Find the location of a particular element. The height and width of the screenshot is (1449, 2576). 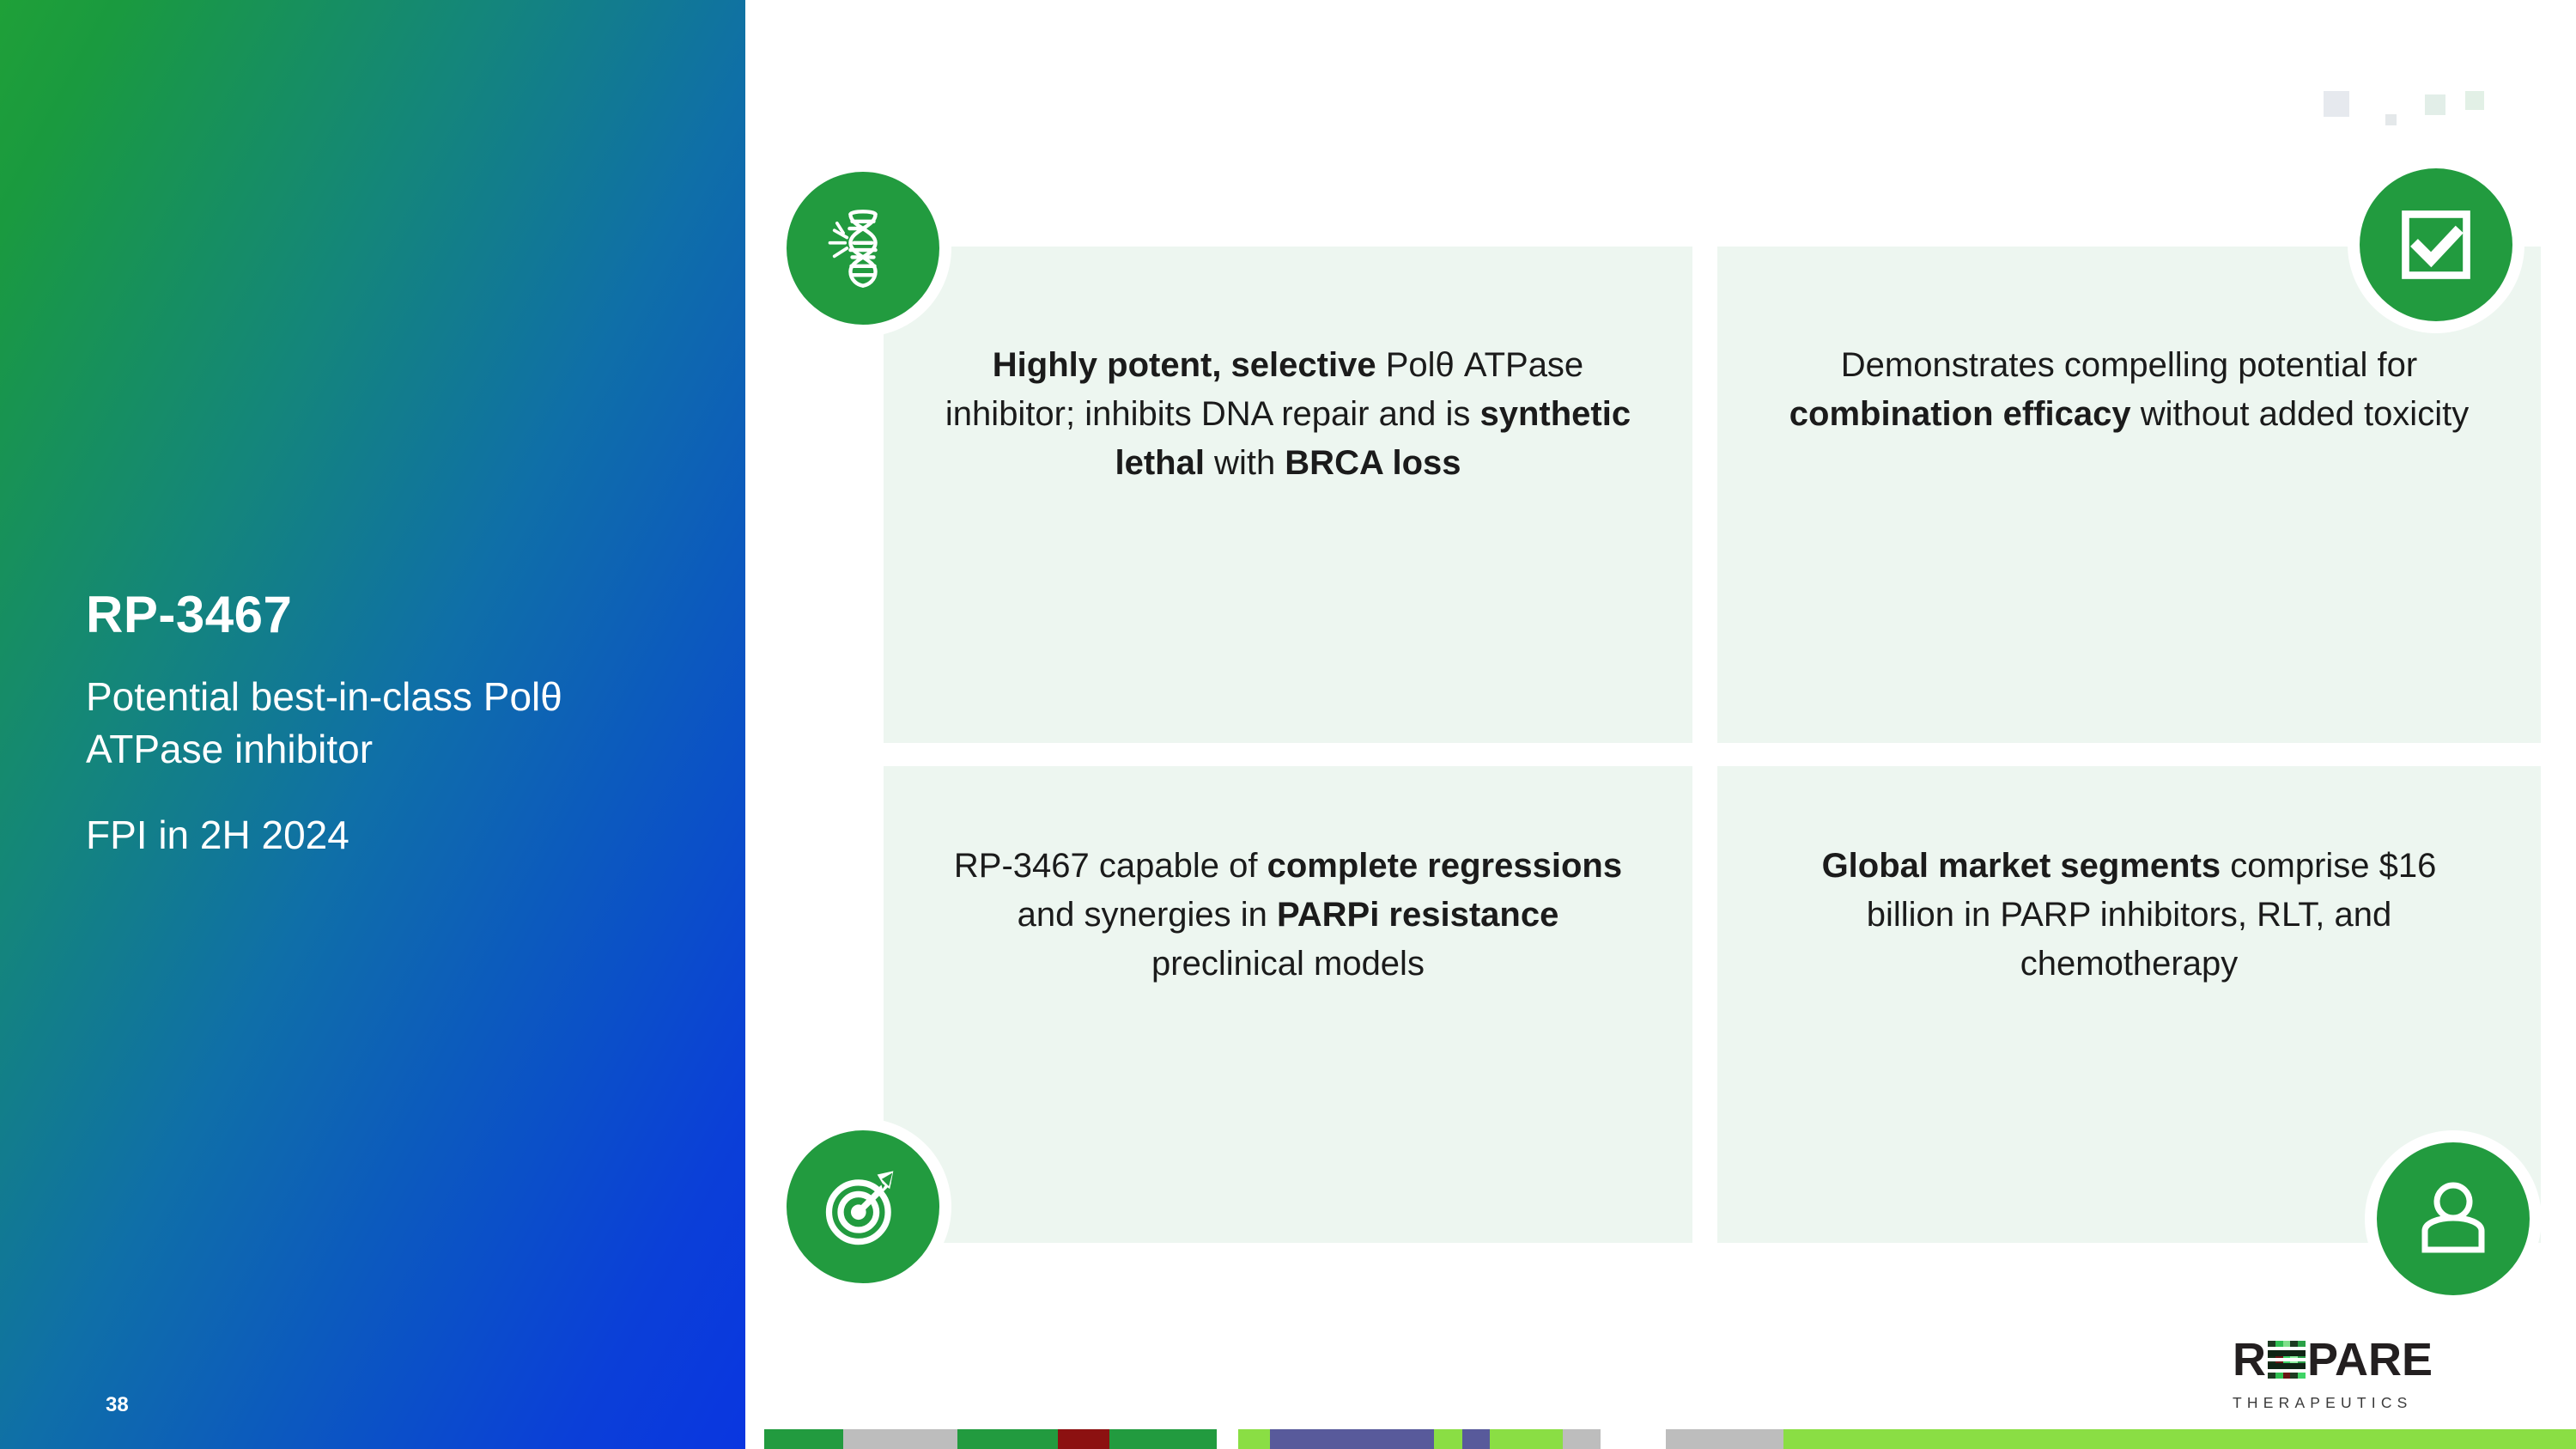

card-text-emphasis: complete regressions is located at coordinates (1445, 866).